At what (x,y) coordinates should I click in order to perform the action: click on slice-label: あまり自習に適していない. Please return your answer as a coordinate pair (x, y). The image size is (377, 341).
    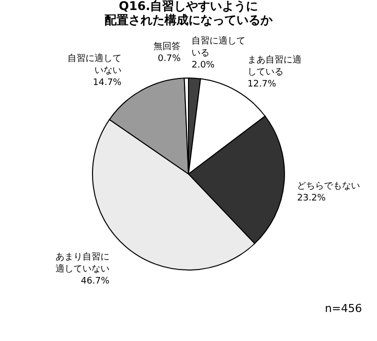
    Looking at the image, I should click on (82, 263).